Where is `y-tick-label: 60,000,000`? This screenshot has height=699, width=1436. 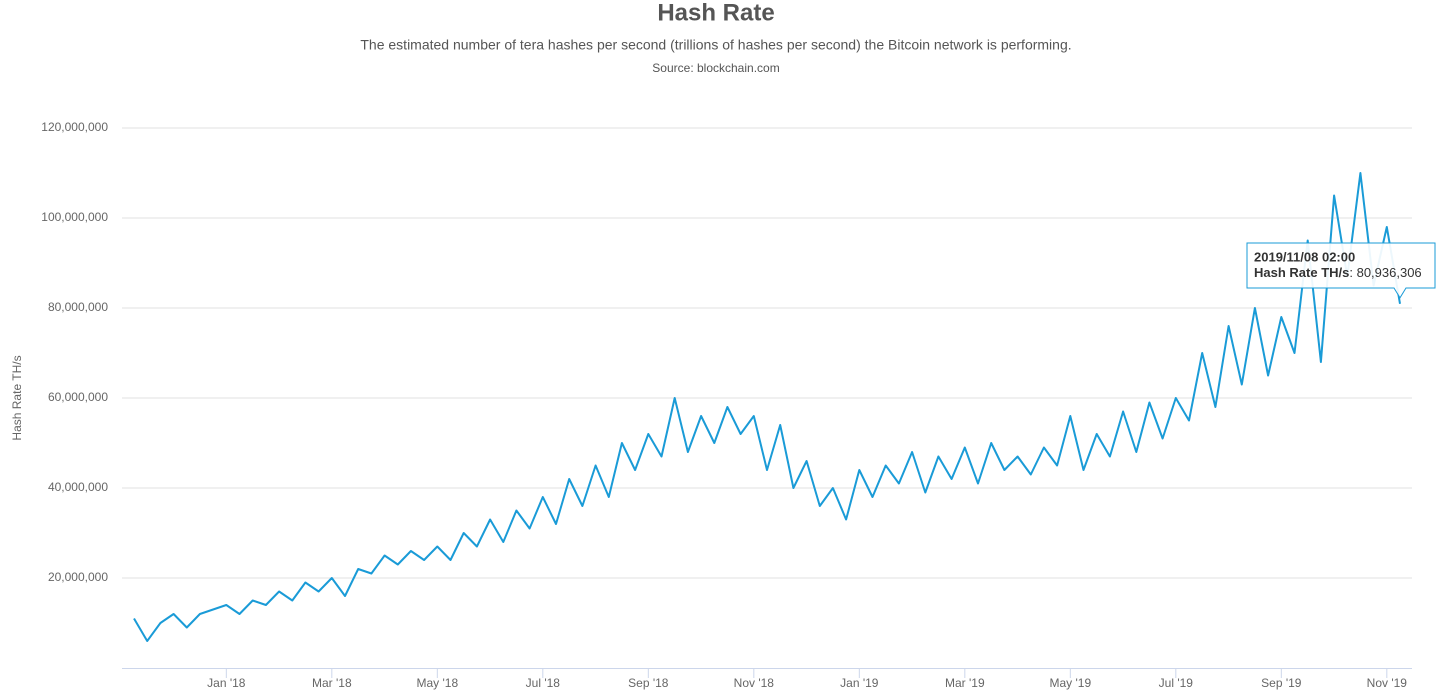
y-tick-label: 60,000,000 is located at coordinates (78, 397).